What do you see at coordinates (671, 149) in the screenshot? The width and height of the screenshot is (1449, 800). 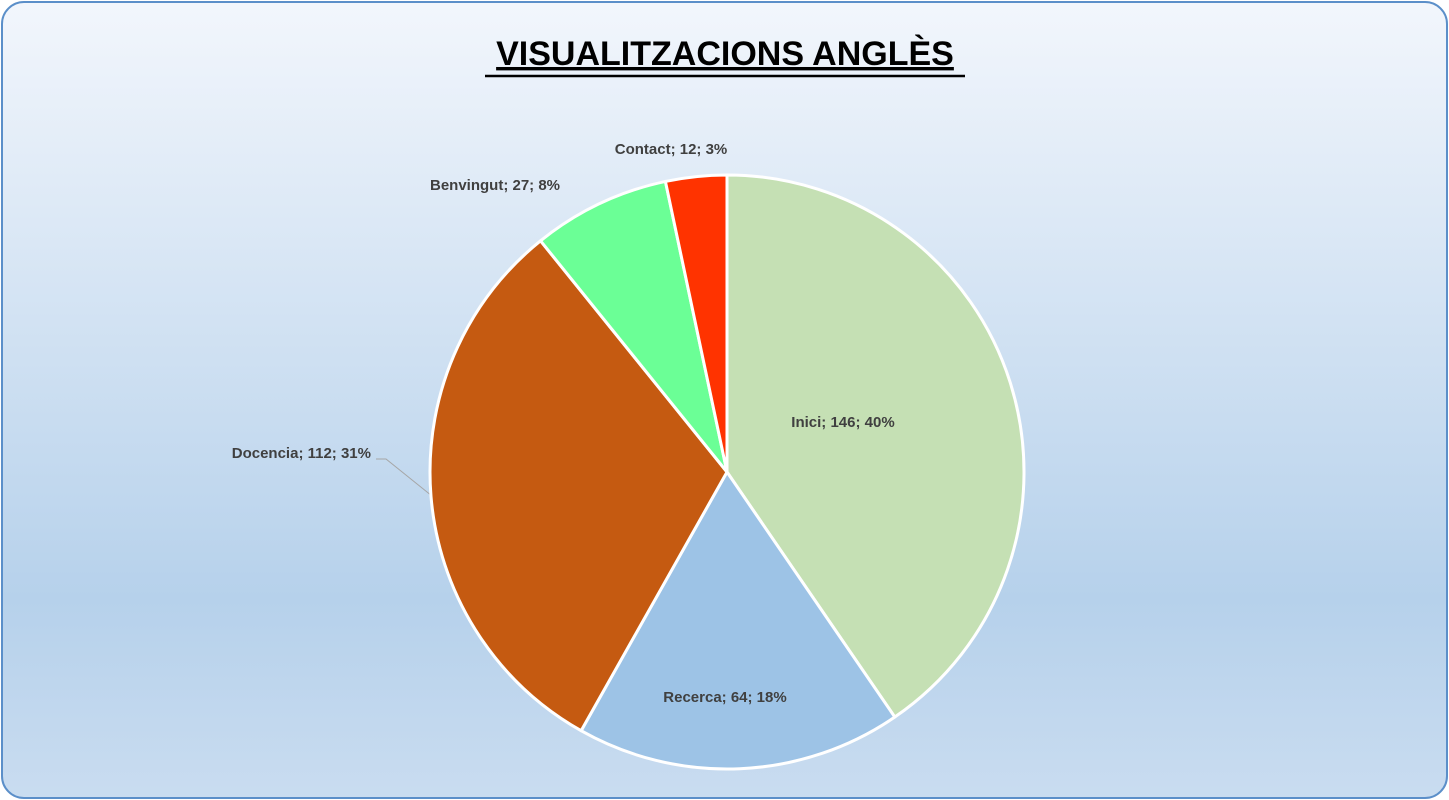 I see `data-label: Contact; 12; 3%` at bounding box center [671, 149].